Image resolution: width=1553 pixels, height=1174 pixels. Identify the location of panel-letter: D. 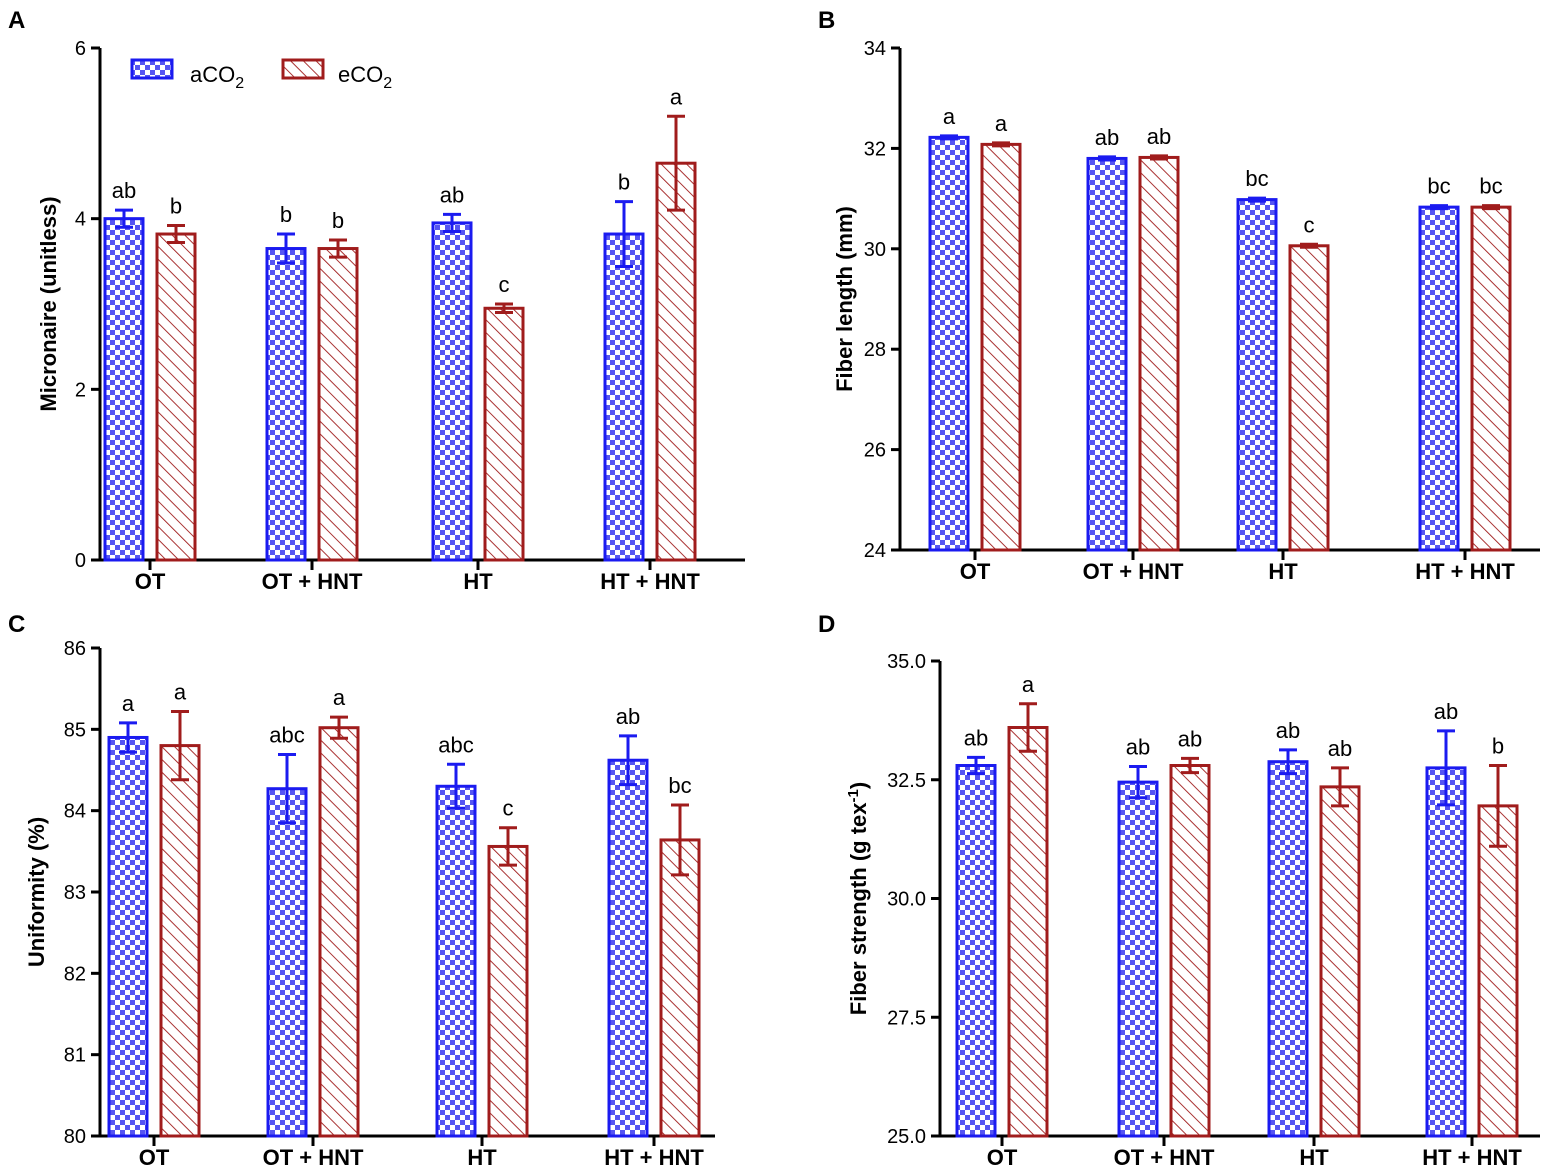
(826, 624).